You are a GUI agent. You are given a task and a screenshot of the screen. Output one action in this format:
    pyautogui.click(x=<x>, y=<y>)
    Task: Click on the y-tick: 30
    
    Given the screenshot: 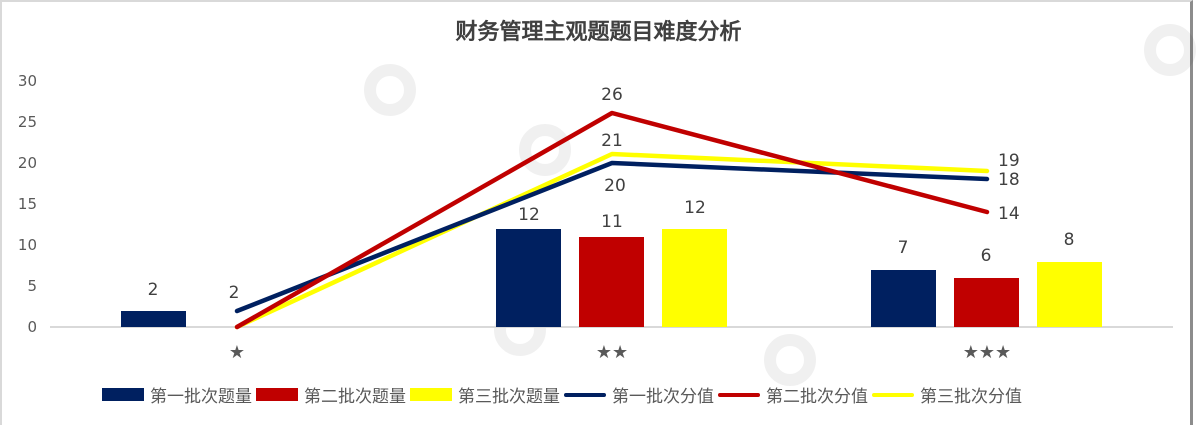 What is the action you would take?
    pyautogui.click(x=27, y=81)
    